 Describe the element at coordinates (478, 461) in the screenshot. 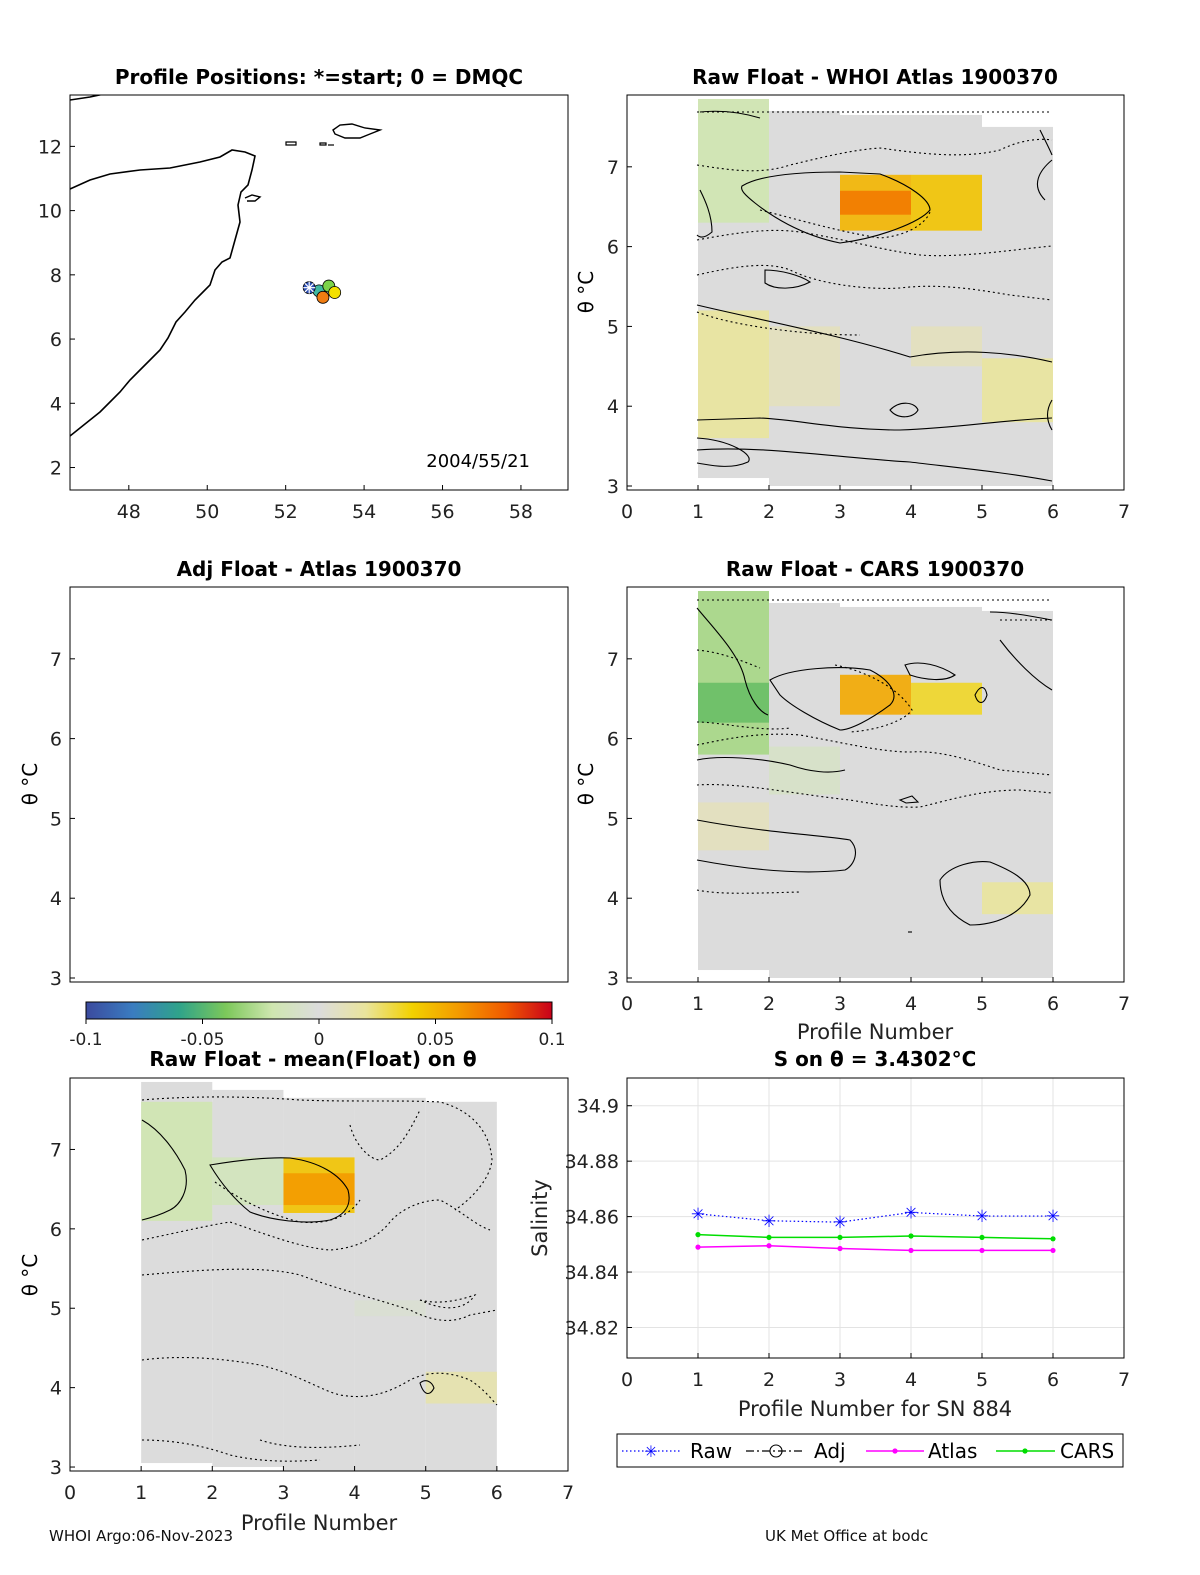

I see `positions-date-annotation: 2004/55/21` at that location.